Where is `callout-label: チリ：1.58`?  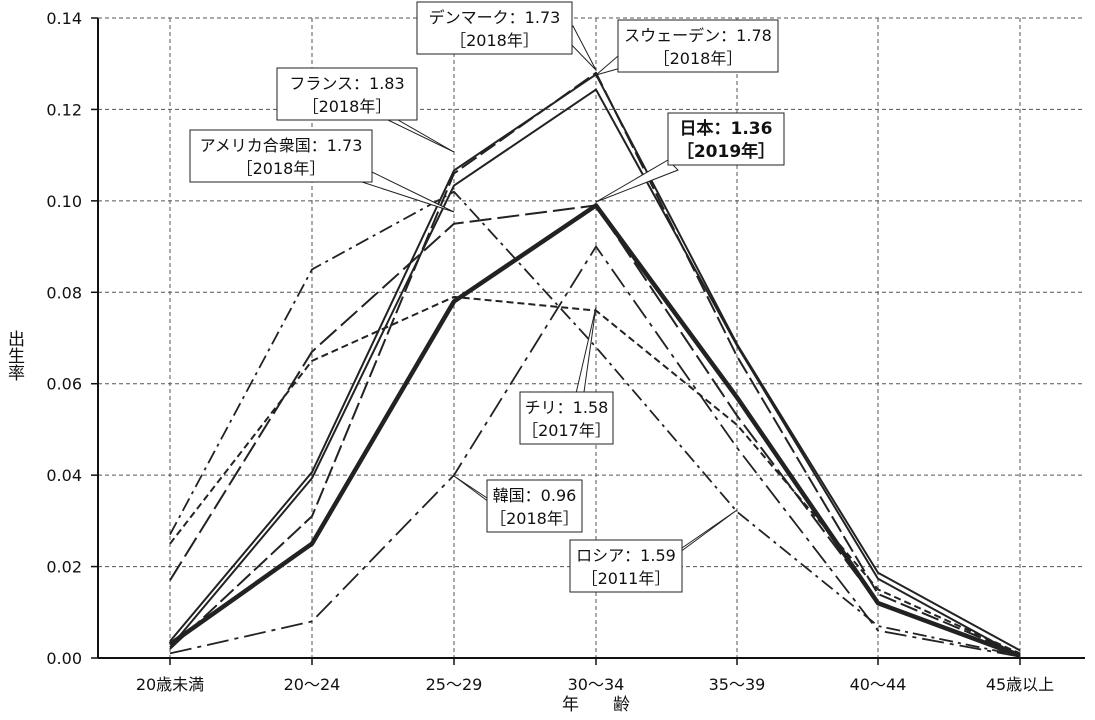 callout-label: チリ：1.58 is located at coordinates (567, 407).